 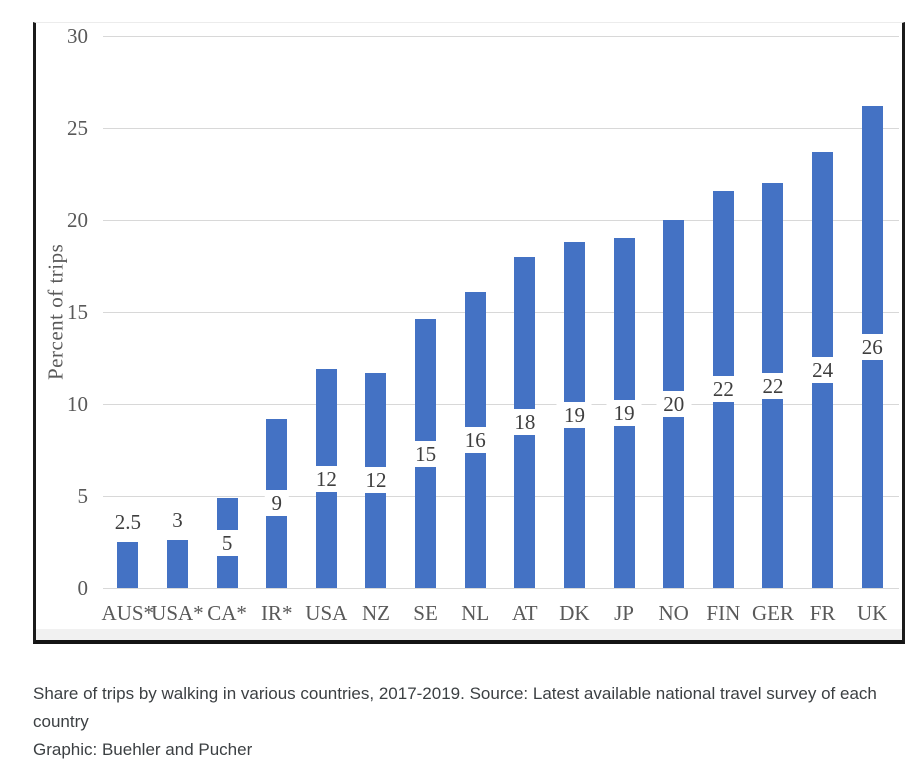 What do you see at coordinates (574, 613) in the screenshot?
I see `x-category-label: DK` at bounding box center [574, 613].